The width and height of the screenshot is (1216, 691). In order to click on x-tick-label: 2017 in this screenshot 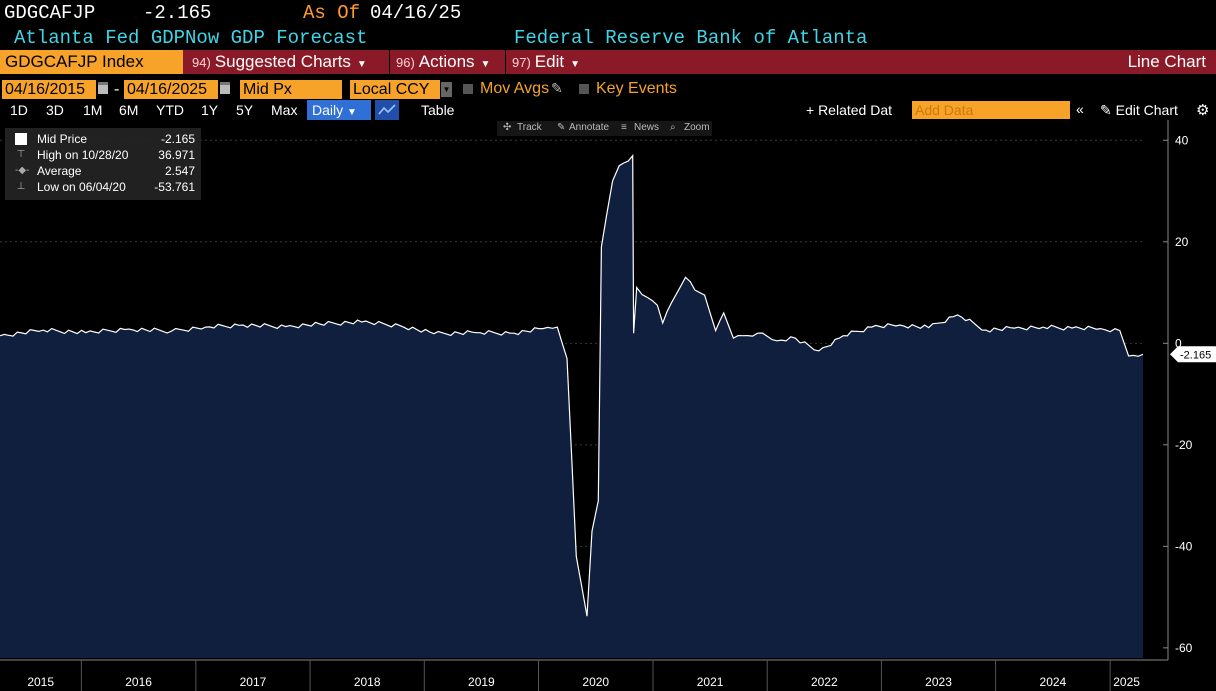, I will do `click(253, 682)`.